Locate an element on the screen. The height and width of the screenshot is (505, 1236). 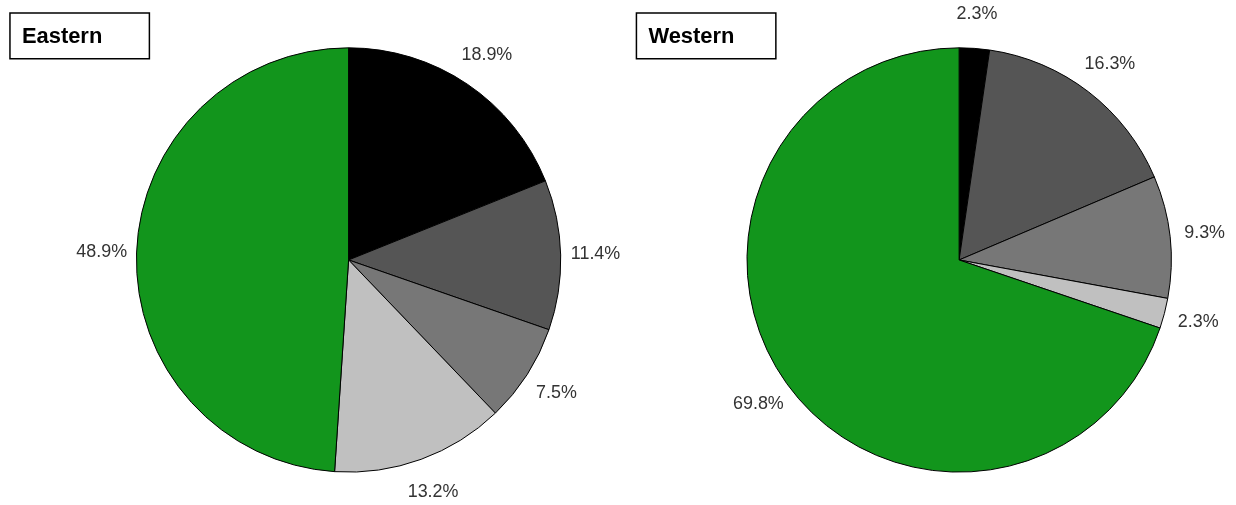
text: Western is located at coordinates (691, 35).